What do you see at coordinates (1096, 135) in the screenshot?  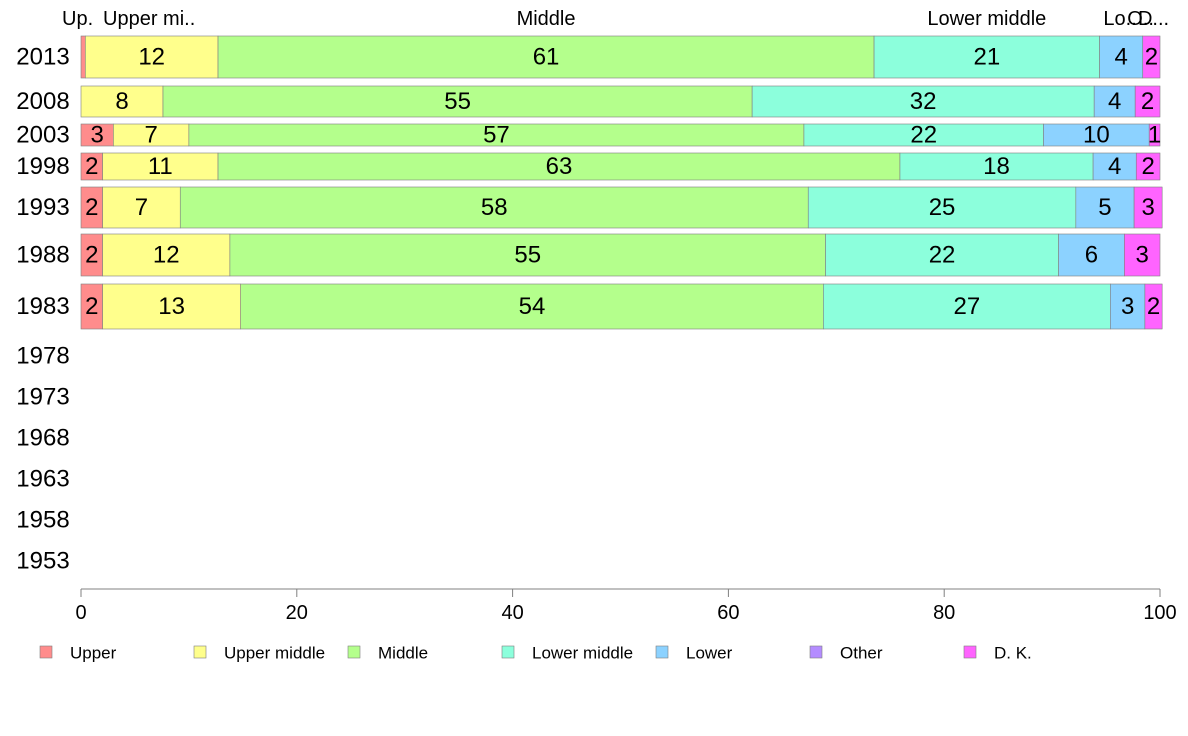 I see `data-label: 10` at bounding box center [1096, 135].